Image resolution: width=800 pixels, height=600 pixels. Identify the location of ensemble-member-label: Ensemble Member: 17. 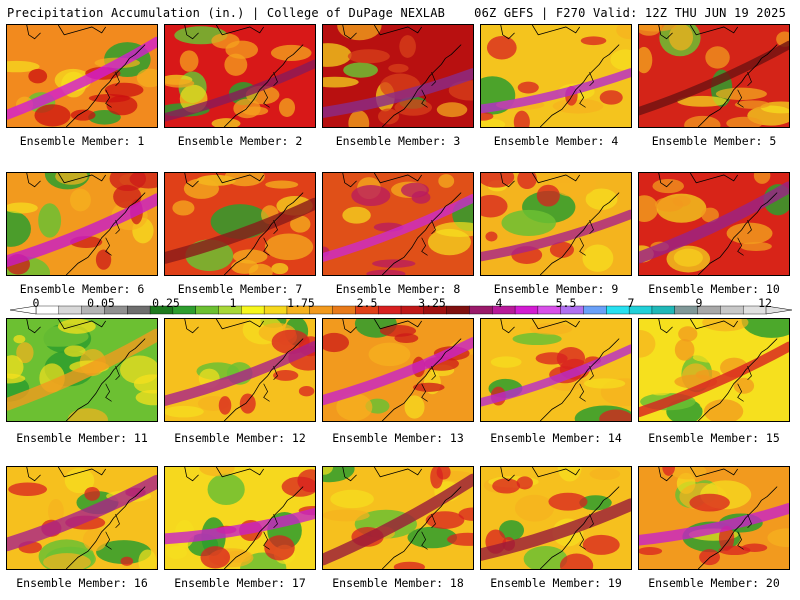
(240, 583).